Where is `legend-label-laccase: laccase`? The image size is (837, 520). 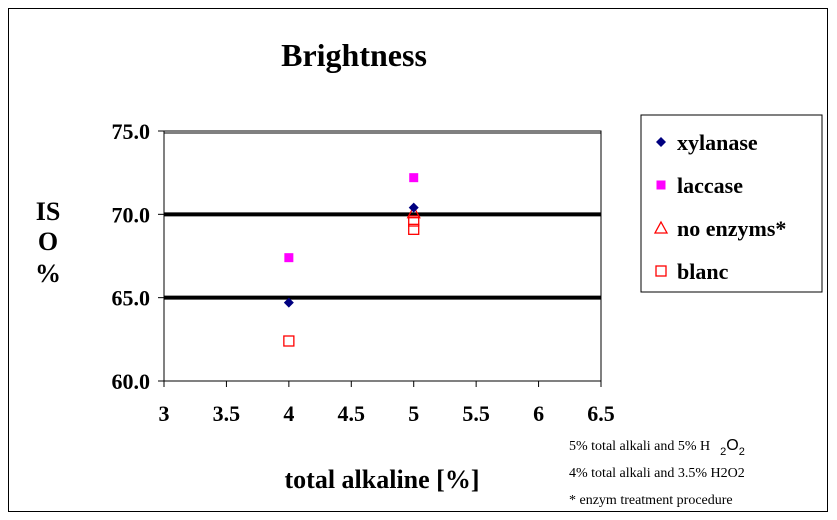 legend-label-laccase: laccase is located at coordinates (710, 185).